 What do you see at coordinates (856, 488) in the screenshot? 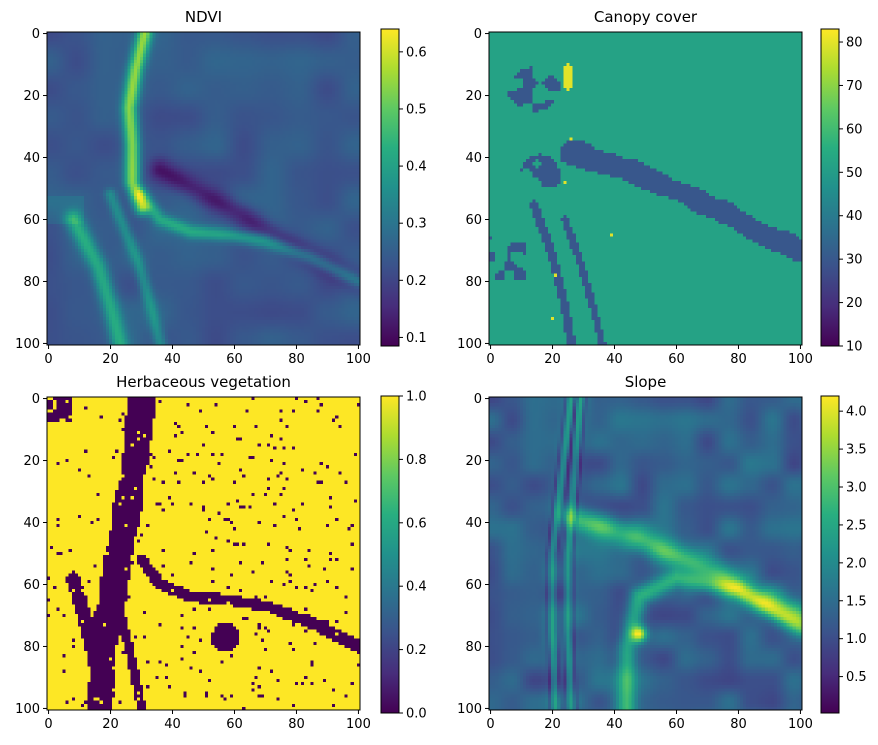
I see `colorbar-tick-label: 3.0` at bounding box center [856, 488].